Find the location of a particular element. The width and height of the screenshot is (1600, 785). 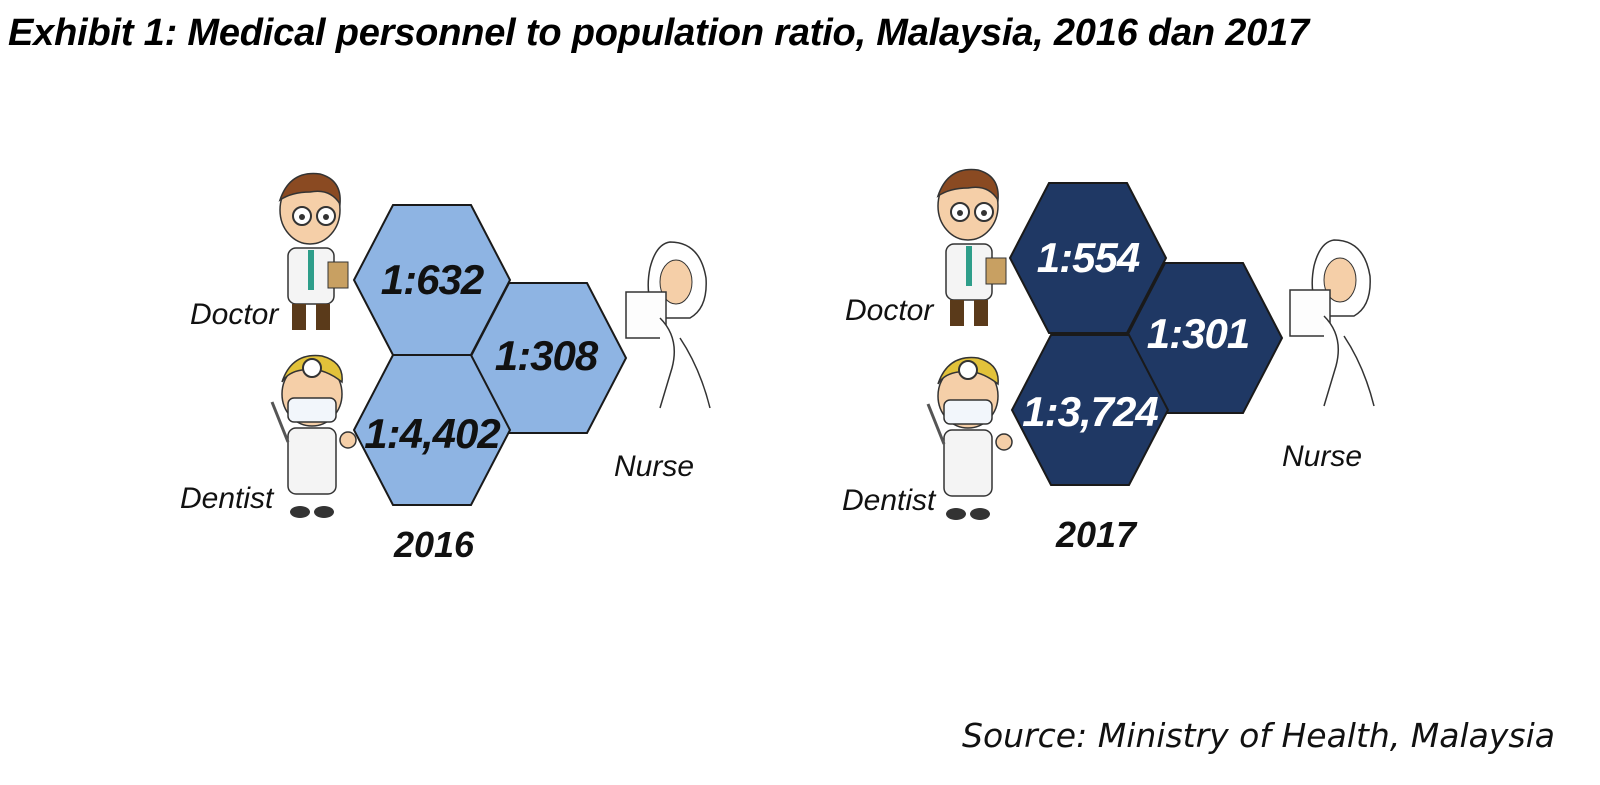

hexagon-dentist-2016 is located at coordinates (432, 430).